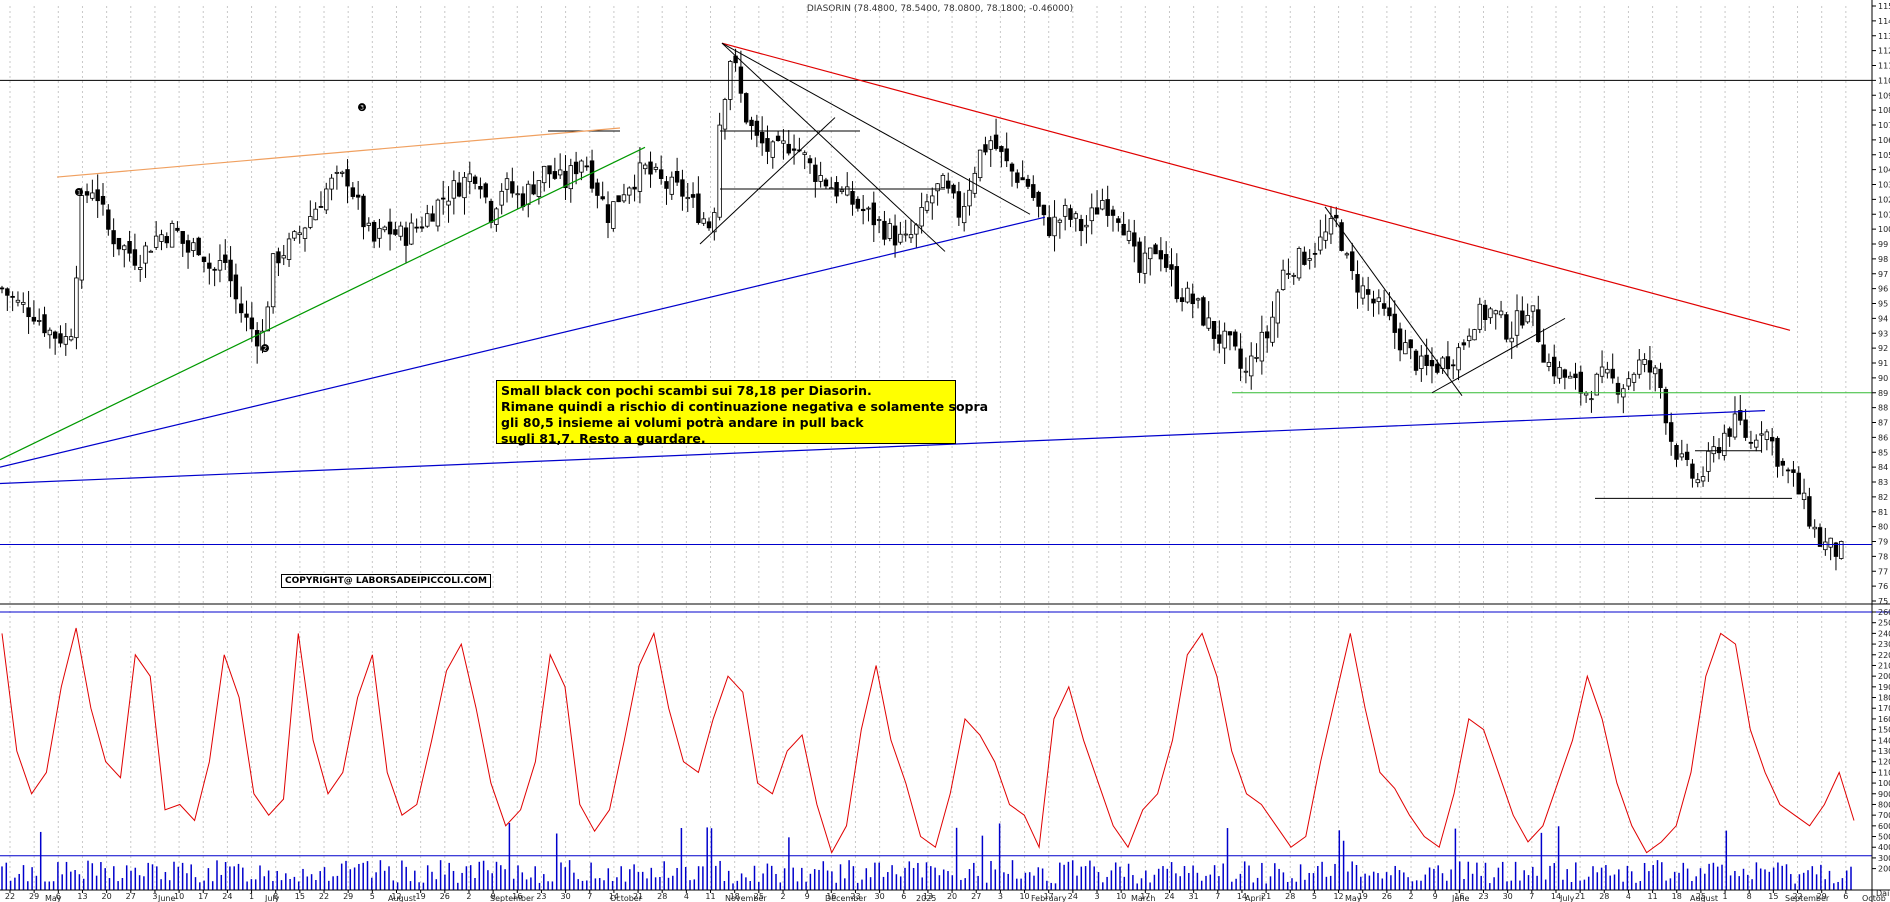 This screenshot has height=902, width=1890. I want to click on x-tick-label: 30, so click(565, 896).